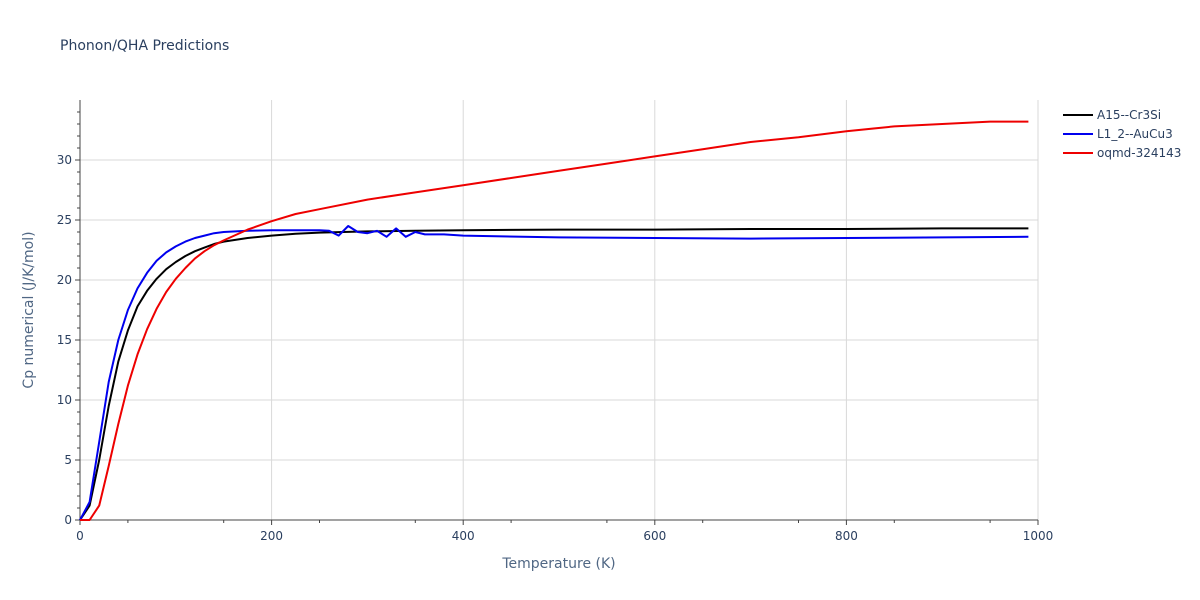 This screenshot has width=1200, height=600. Describe the element at coordinates (271, 536) in the screenshot. I see `x-tick-label: 200` at that location.